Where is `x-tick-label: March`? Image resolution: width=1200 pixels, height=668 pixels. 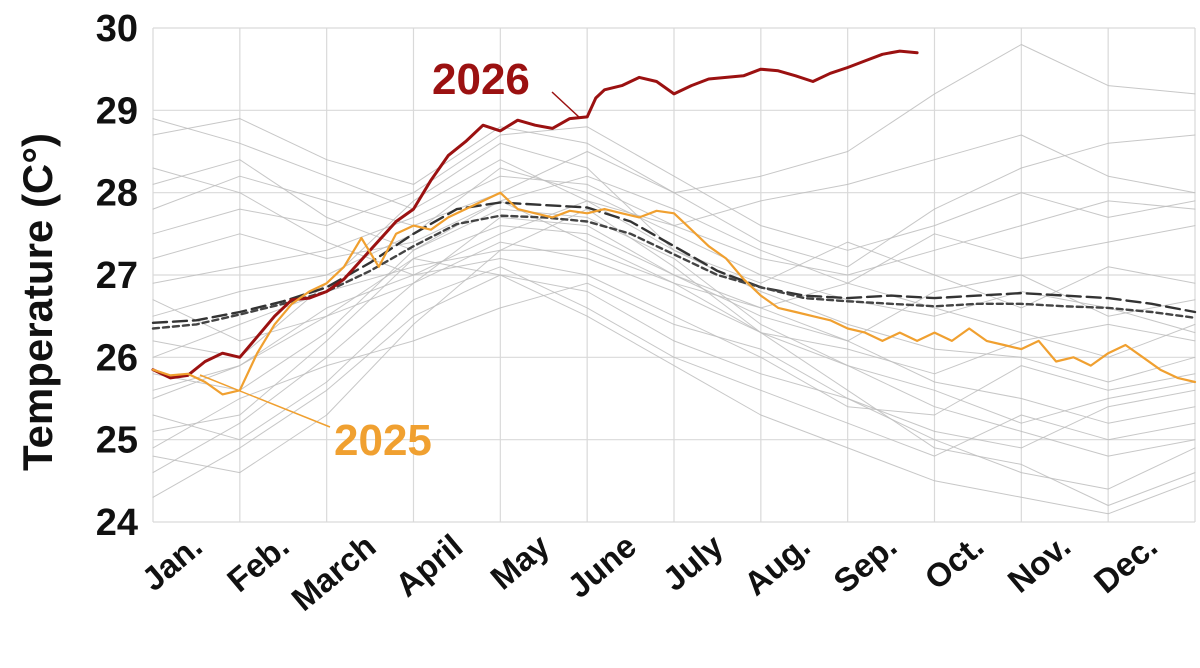 x-tick-label: March is located at coordinates (333, 572).